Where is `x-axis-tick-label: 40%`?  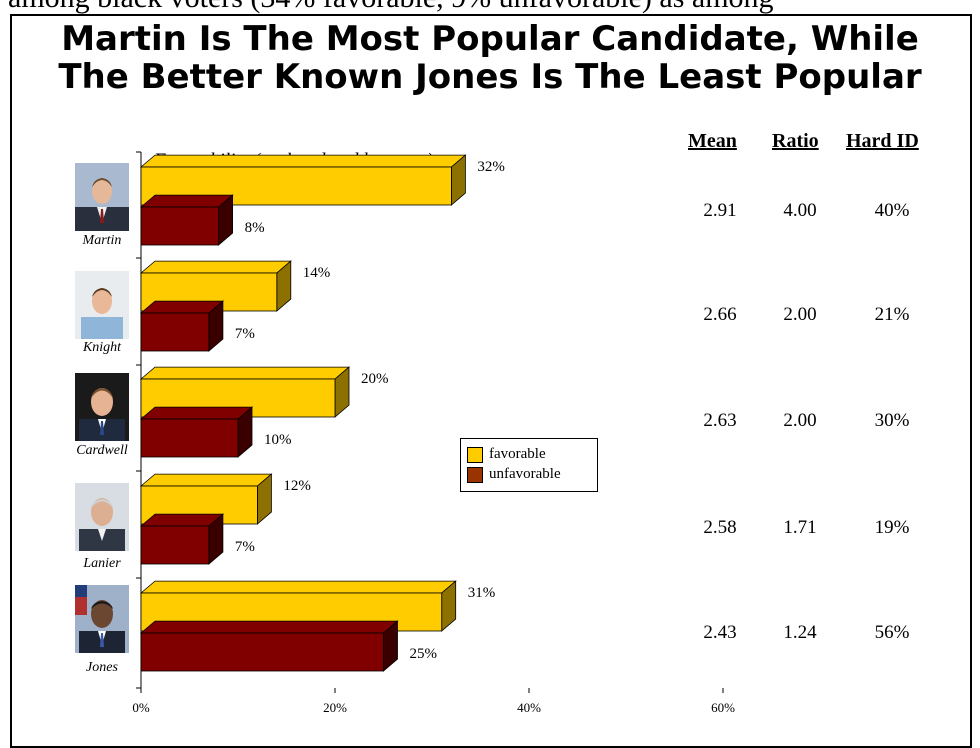 x-axis-tick-label: 40% is located at coordinates (529, 707).